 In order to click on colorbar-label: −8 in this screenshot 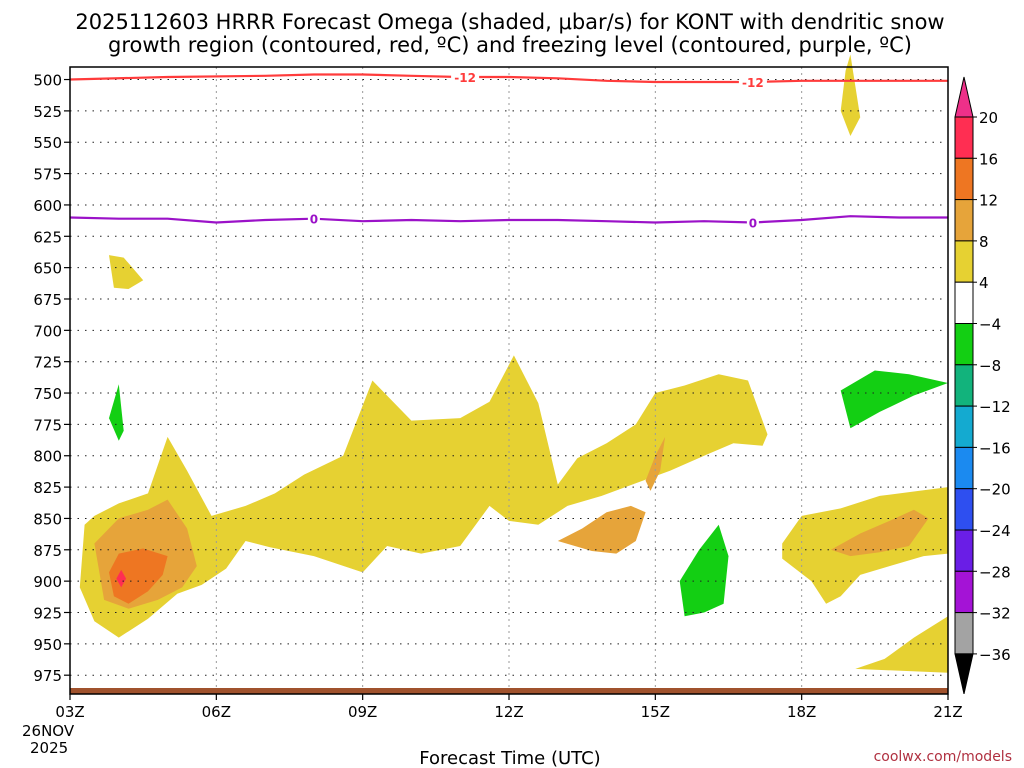, I will do `click(990, 366)`.